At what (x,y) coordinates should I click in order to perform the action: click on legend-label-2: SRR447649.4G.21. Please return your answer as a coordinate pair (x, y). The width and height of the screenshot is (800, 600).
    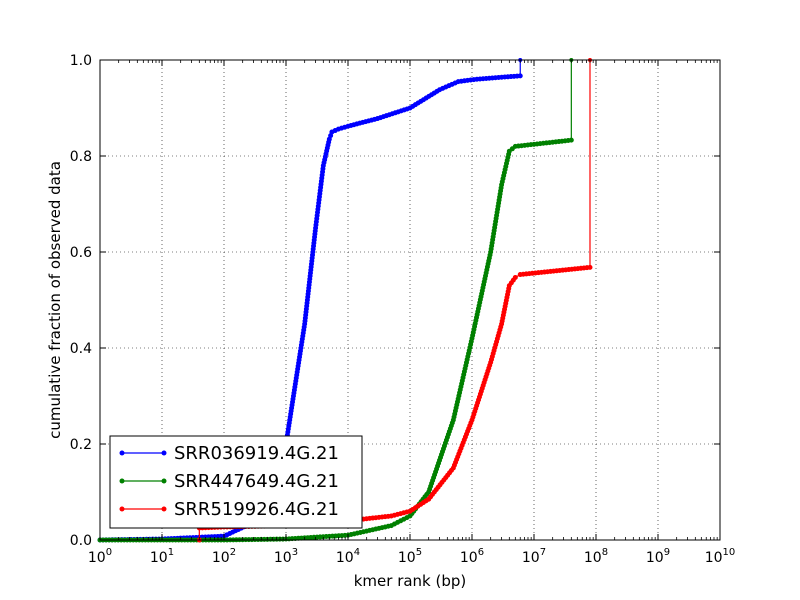
    Looking at the image, I should click on (256, 481).